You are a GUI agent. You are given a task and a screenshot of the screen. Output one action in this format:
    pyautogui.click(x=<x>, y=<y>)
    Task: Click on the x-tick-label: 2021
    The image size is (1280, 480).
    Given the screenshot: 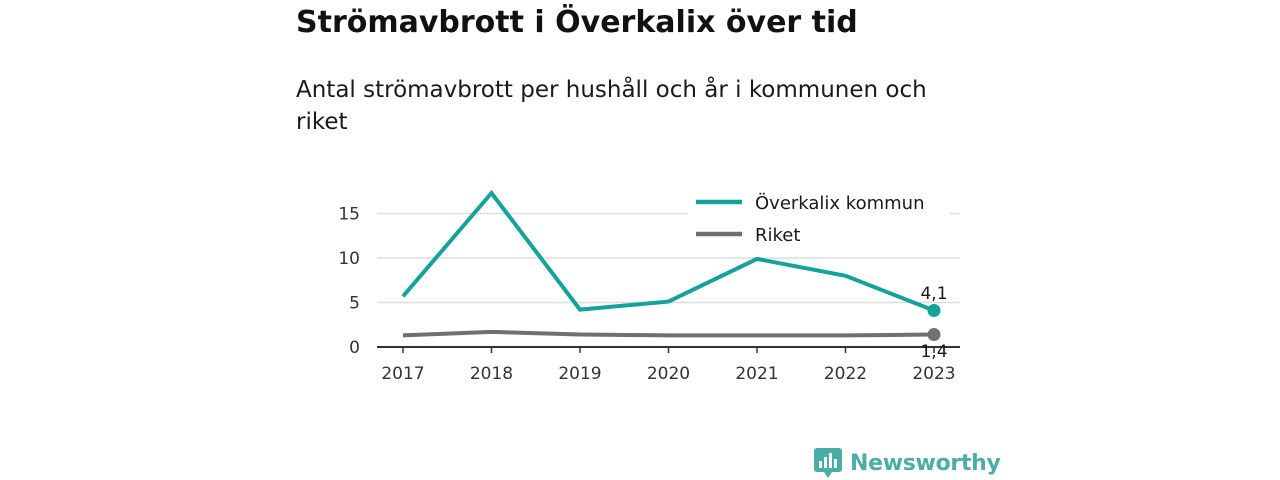 What is the action you would take?
    pyautogui.click(x=756, y=374)
    